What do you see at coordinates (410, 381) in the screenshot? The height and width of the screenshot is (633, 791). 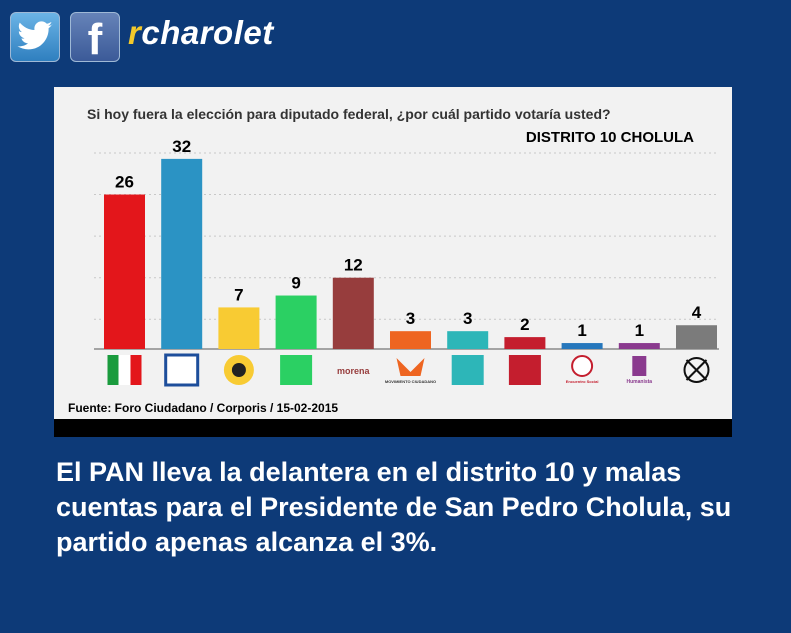 I see `logo-label-movimiento-ciudadano: MOVIMIENTO CIUDADANO` at bounding box center [410, 381].